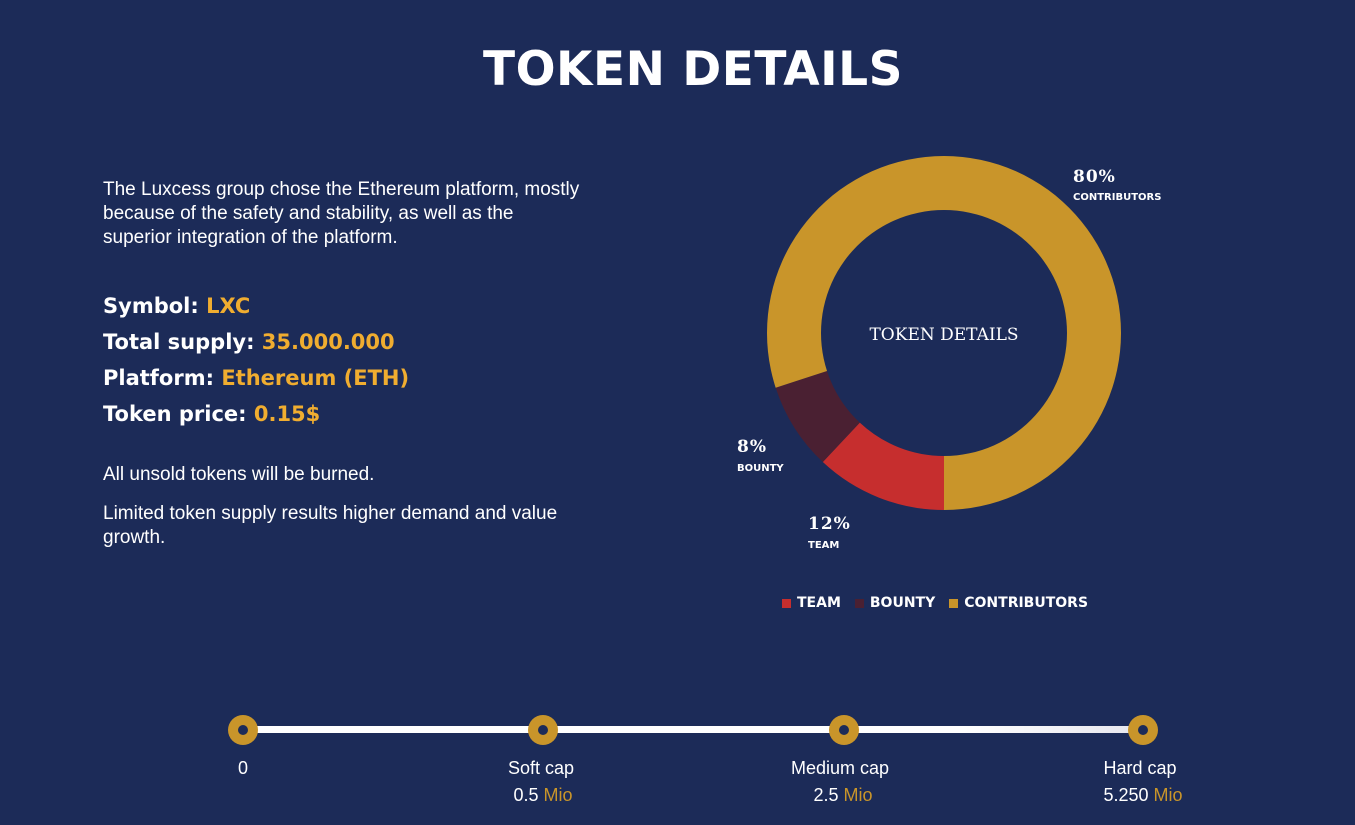 The width and height of the screenshot is (1355, 825). What do you see at coordinates (819, 603) in the screenshot?
I see `legend-label: TEAM` at bounding box center [819, 603].